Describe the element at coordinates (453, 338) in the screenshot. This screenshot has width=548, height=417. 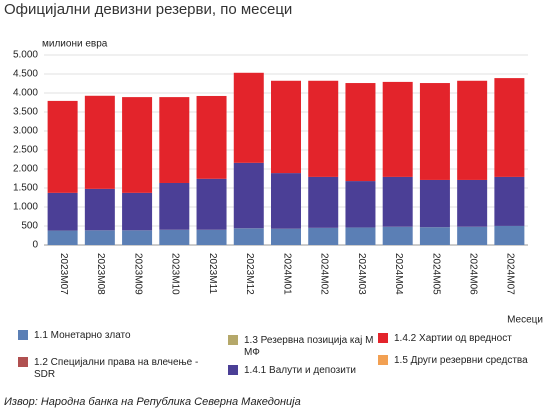
I see `legend-label: 1.4.2 Хартии од вредност` at that location.